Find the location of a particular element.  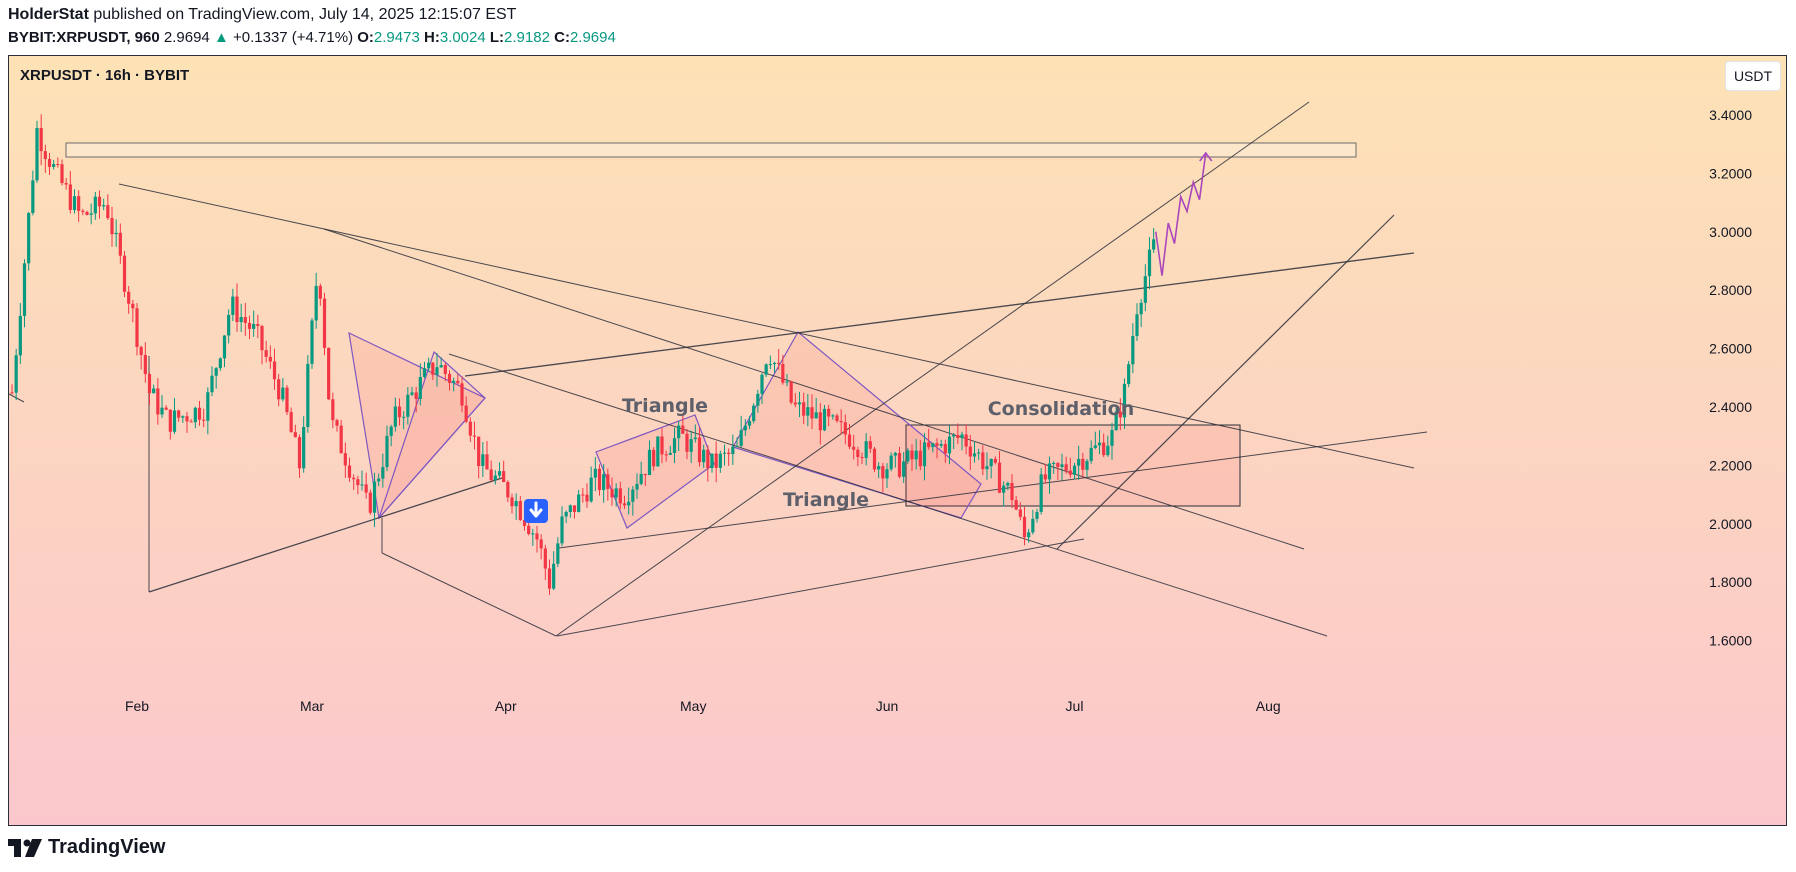

trend-line is located at coordinates (469, 594).